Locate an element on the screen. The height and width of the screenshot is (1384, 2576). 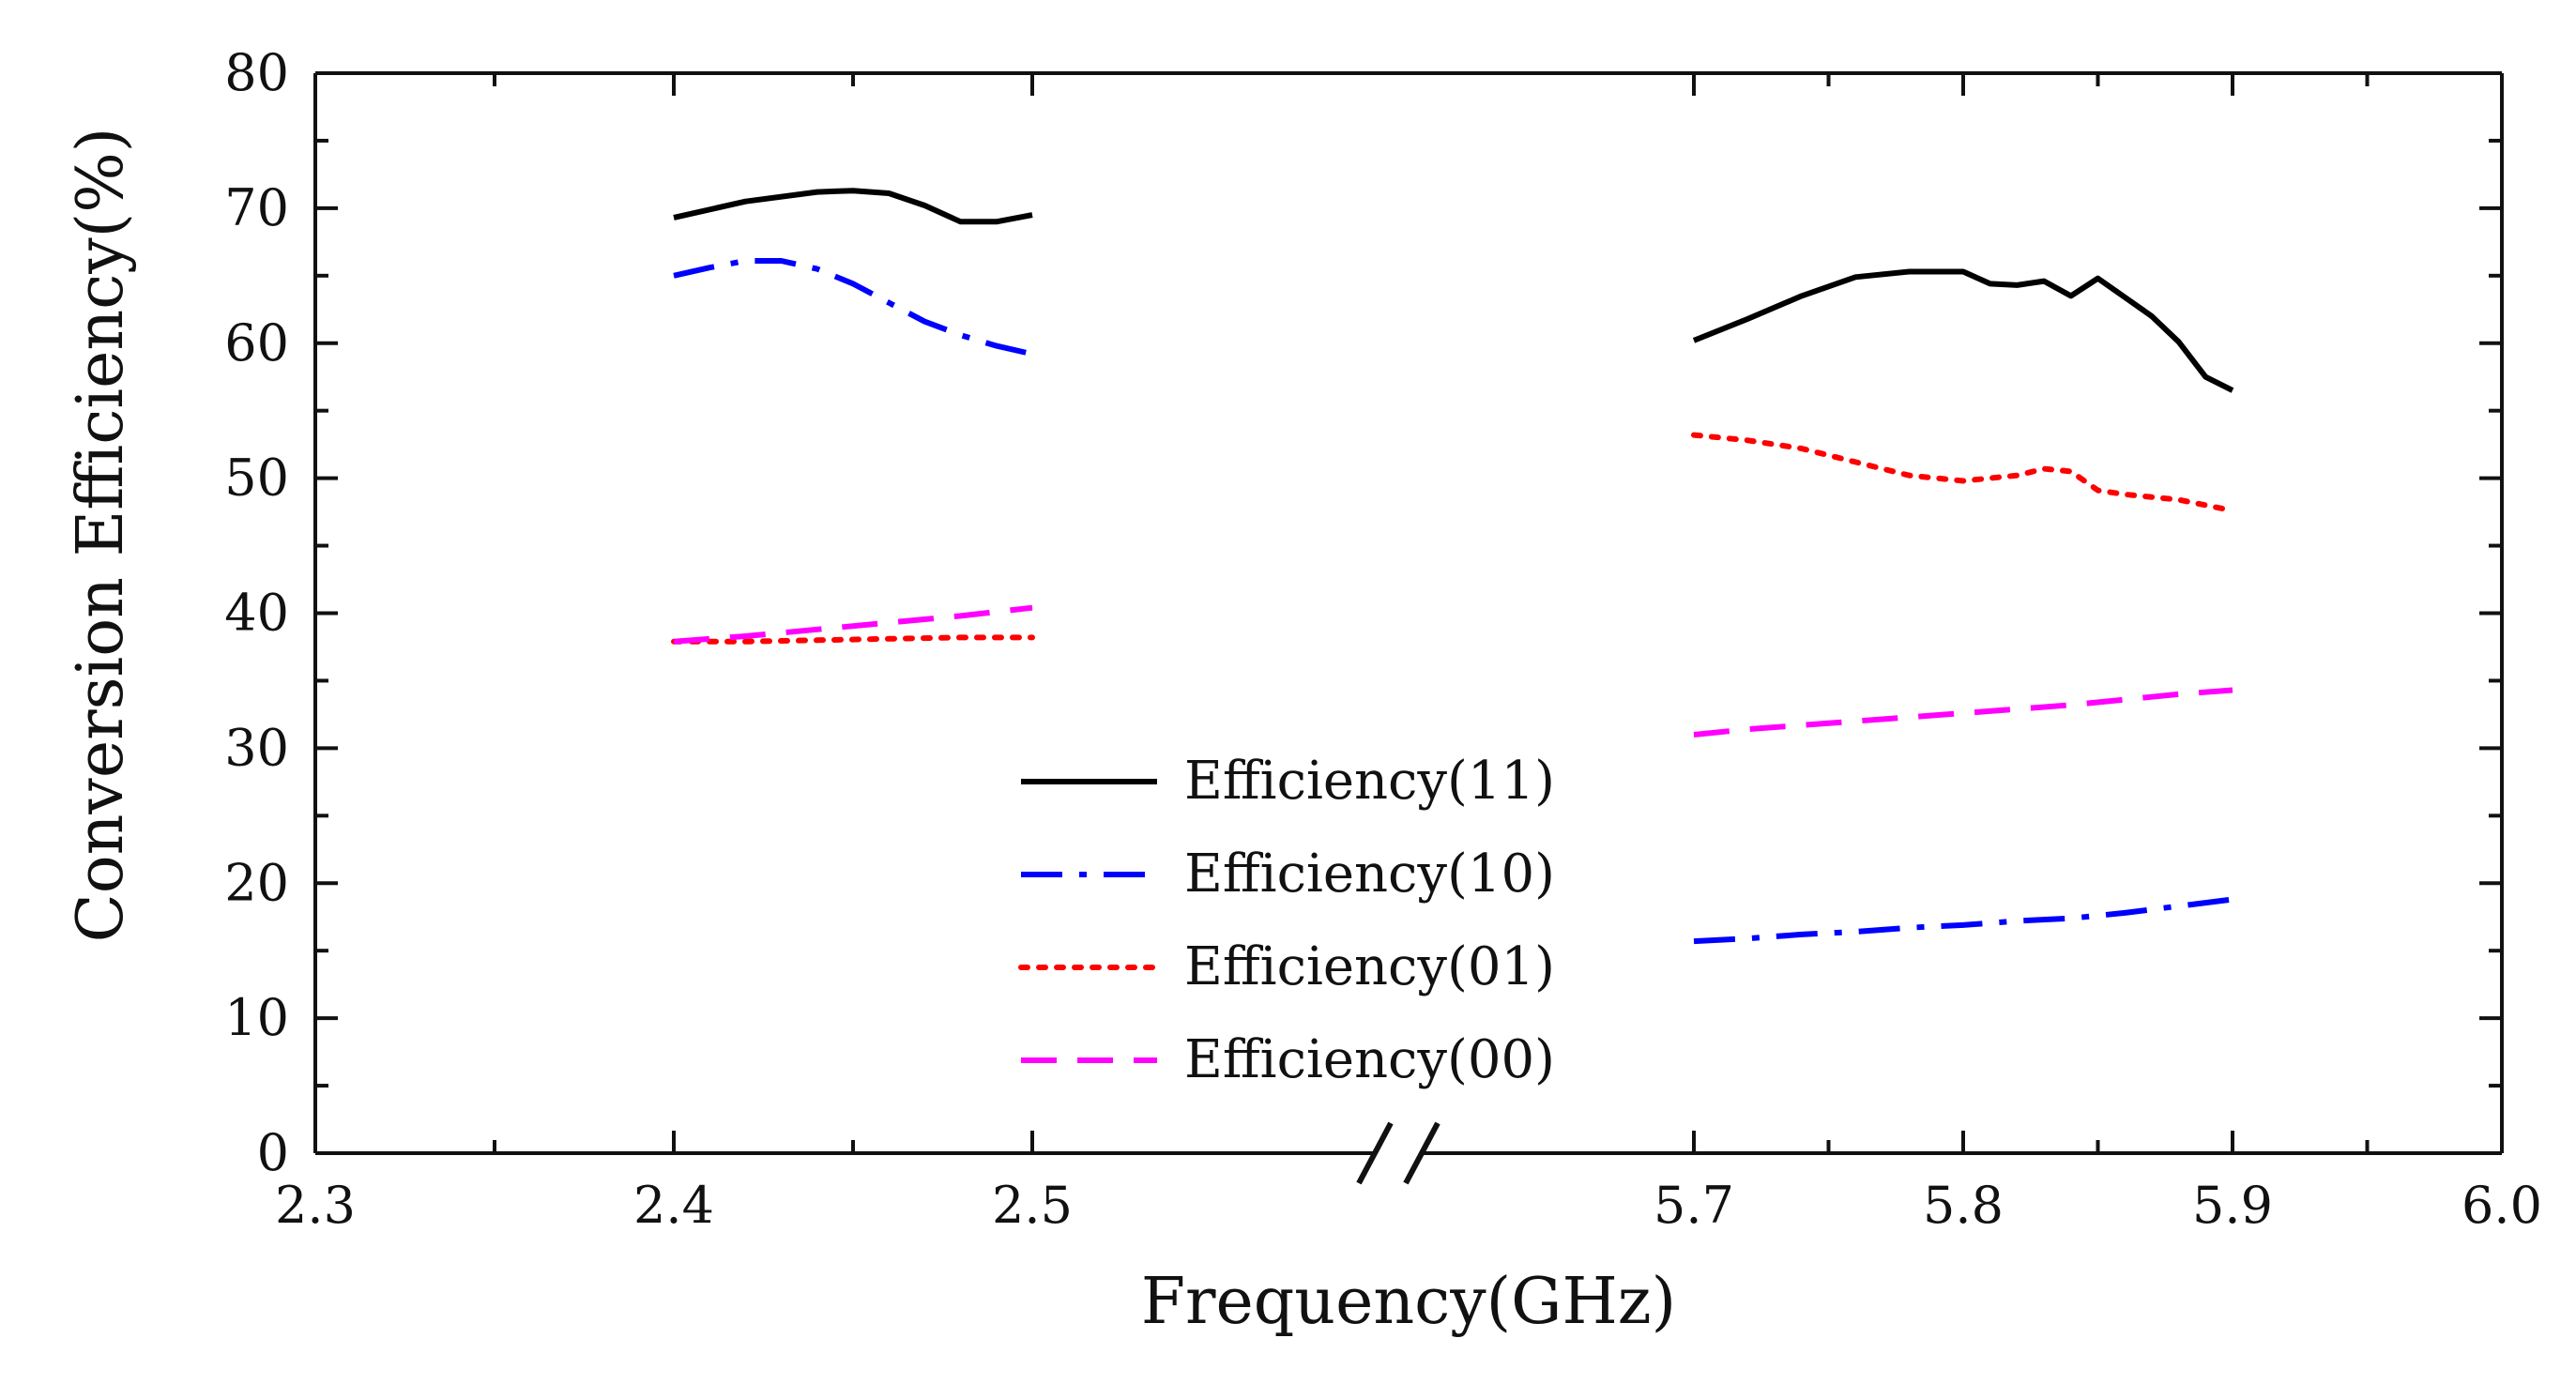
y-tick-label-50: 50 is located at coordinates (256, 478).